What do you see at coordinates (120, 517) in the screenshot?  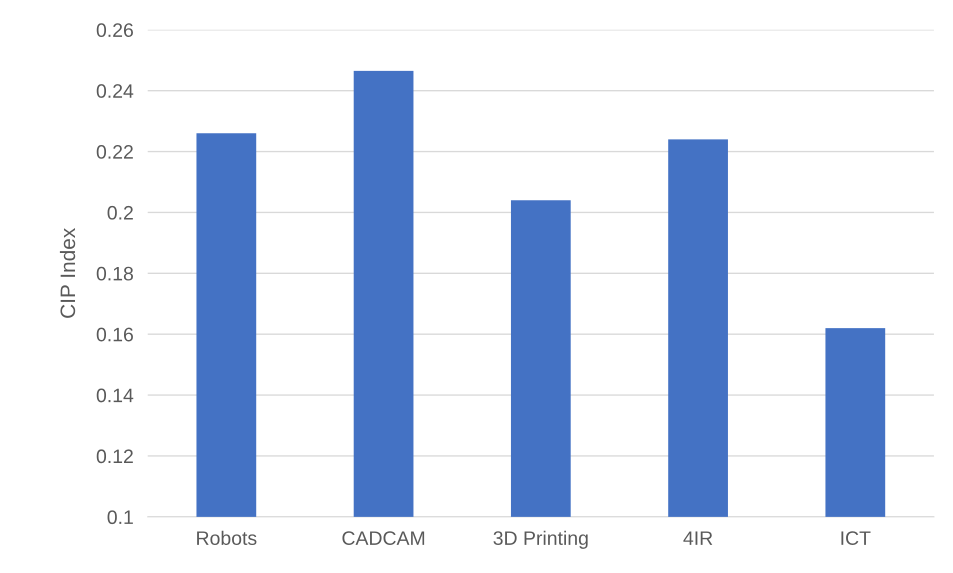 I see `y-tick-label: 0.1` at bounding box center [120, 517].